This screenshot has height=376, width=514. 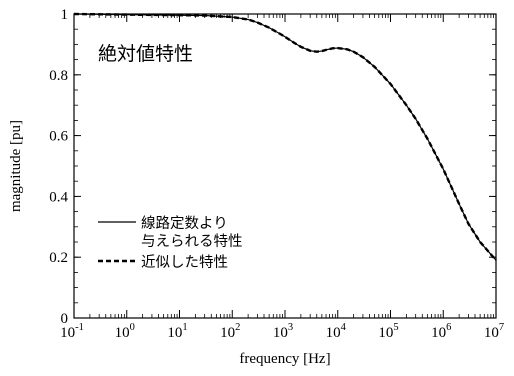 I want to click on x-tick-label: 10¹, so click(x=177, y=331).